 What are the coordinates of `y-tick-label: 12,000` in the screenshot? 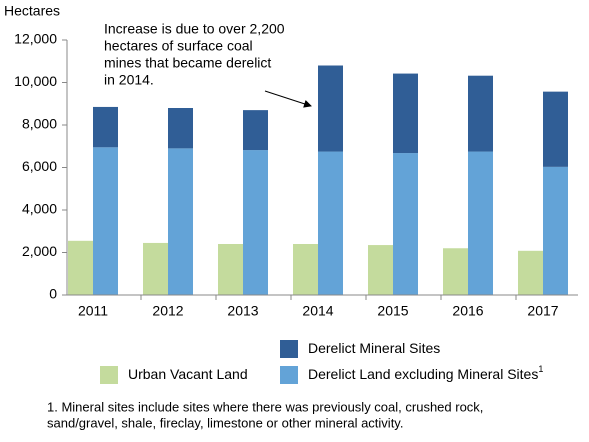 It's located at (35, 39).